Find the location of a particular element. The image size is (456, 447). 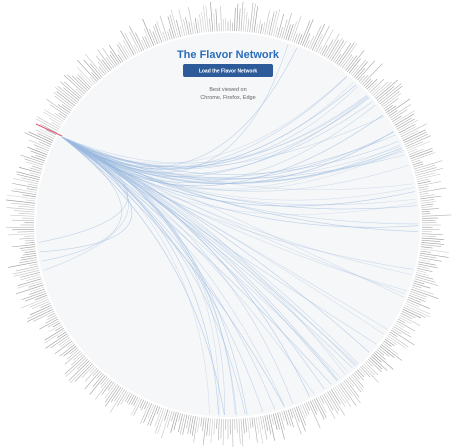

button-background is located at coordinates (228, 70).